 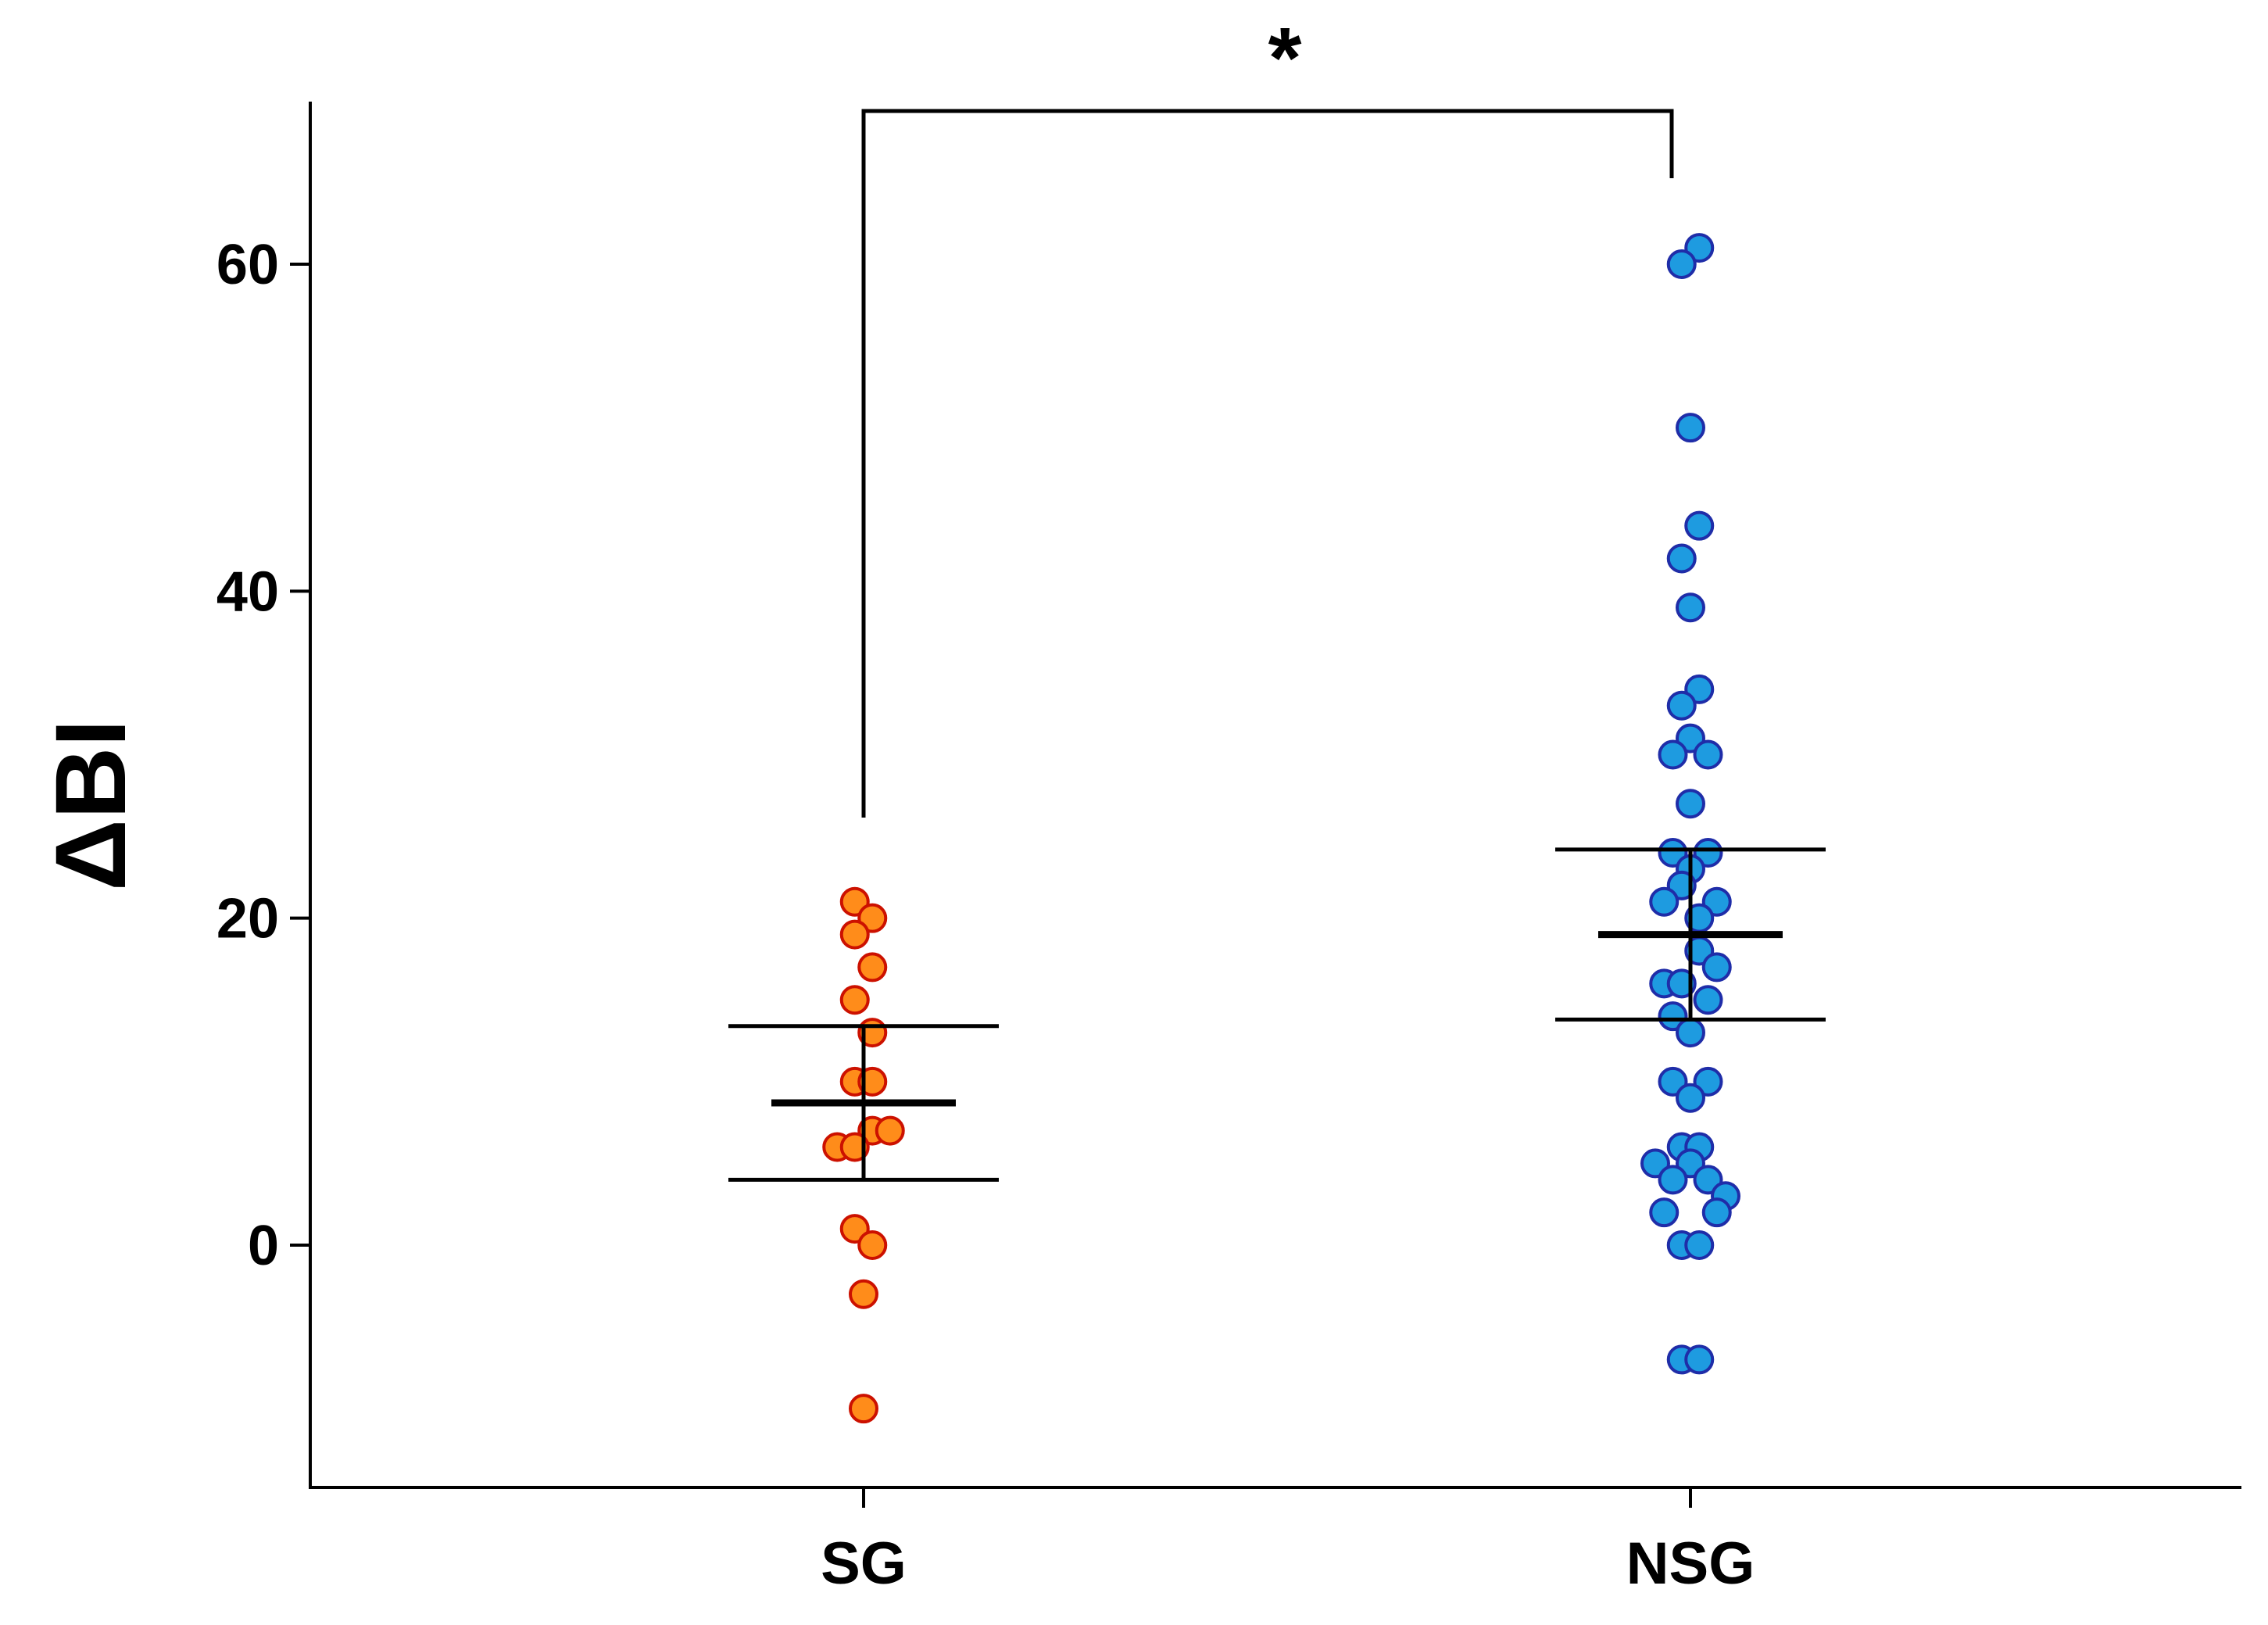 What do you see at coordinates (248, 591) in the screenshot?
I see `y-tick-label: 40` at bounding box center [248, 591].